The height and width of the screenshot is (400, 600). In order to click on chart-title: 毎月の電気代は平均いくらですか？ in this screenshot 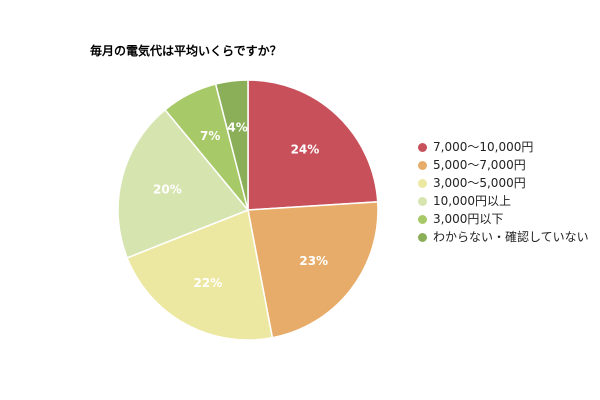, I will do `click(186, 51)`.